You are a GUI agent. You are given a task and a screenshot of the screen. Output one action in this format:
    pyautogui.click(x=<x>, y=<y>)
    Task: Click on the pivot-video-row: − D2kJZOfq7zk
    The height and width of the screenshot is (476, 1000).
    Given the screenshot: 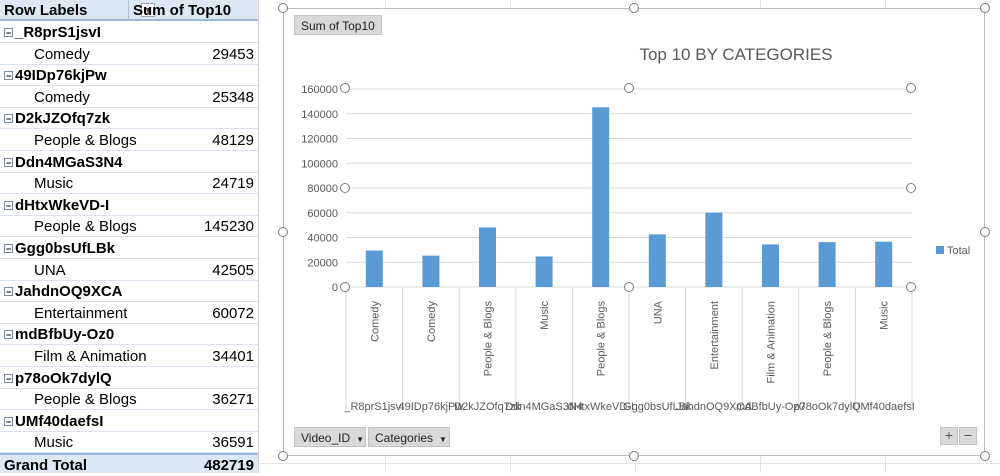 What is the action you would take?
    pyautogui.click(x=129, y=119)
    